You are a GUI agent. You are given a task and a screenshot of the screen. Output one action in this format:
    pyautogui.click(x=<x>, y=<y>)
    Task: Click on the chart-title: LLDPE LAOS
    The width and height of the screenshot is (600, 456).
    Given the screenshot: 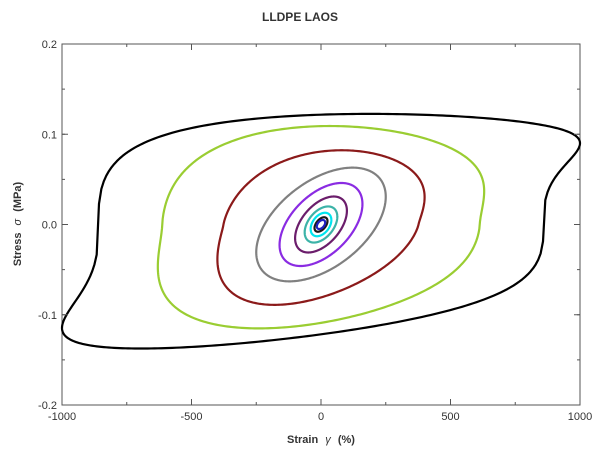 What is the action you would take?
    pyautogui.click(x=300, y=17)
    